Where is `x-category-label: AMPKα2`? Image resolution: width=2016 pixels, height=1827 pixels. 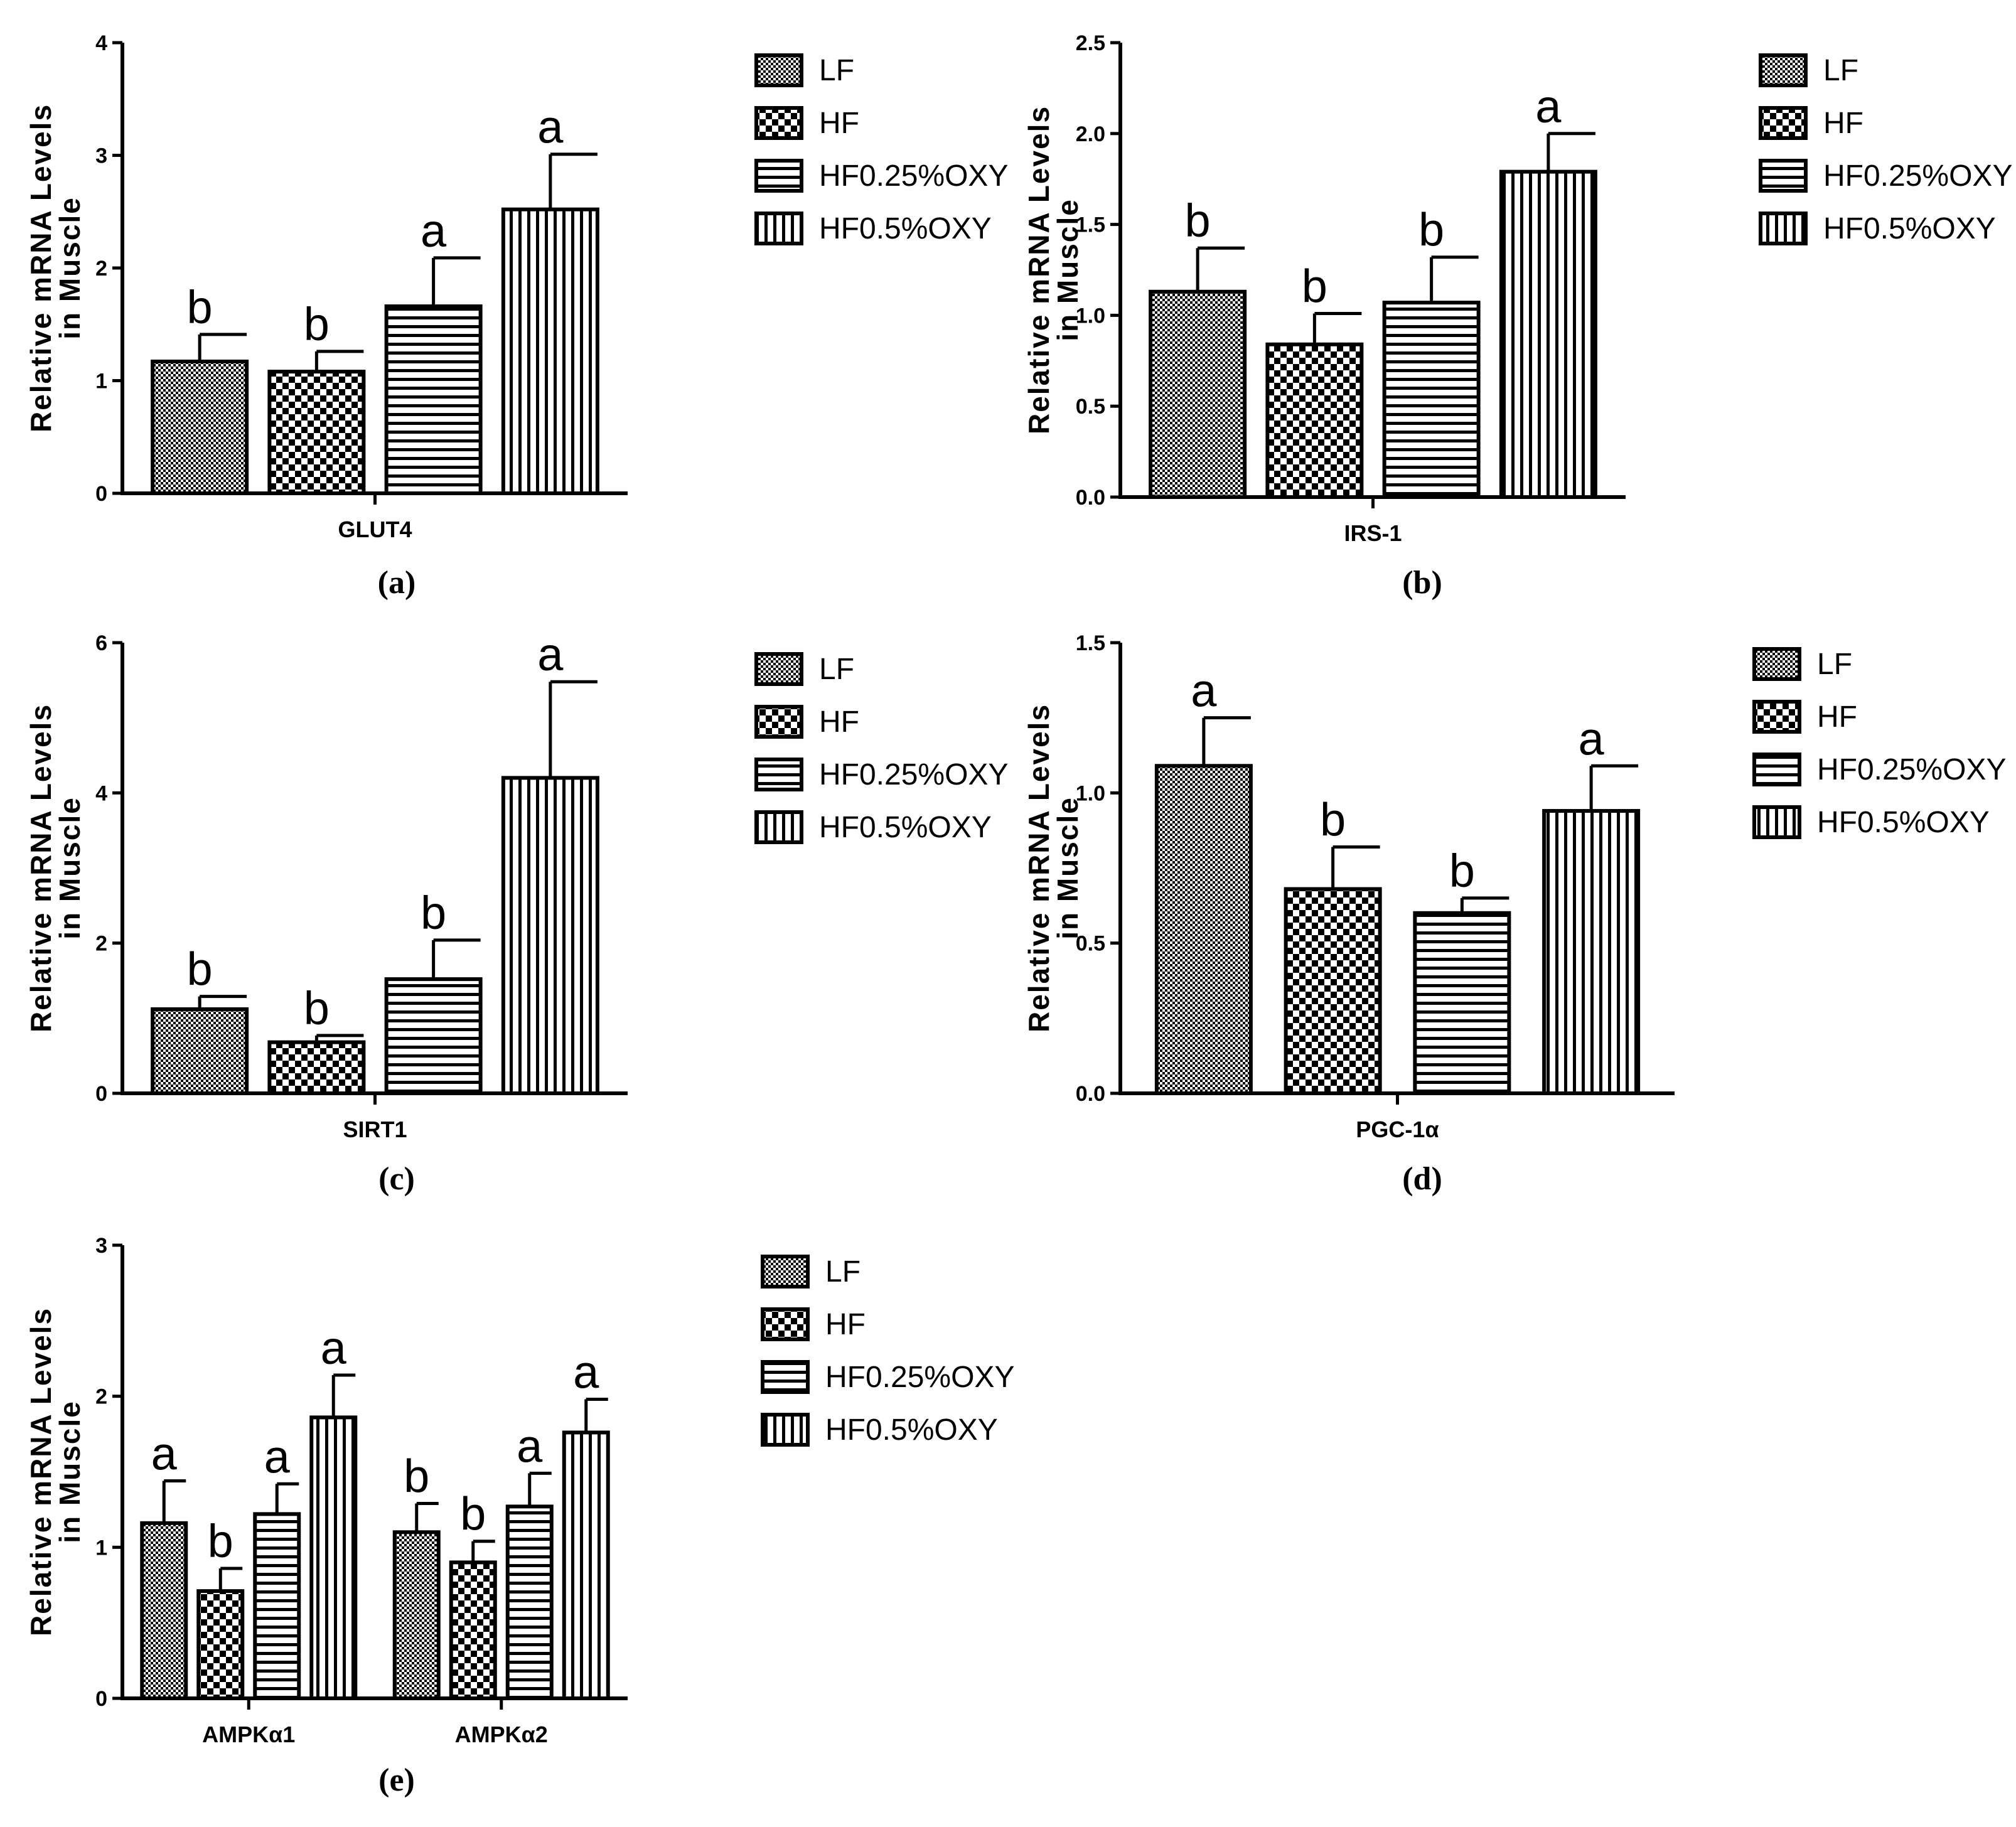 x-category-label: AMPKα2 is located at coordinates (501, 1734).